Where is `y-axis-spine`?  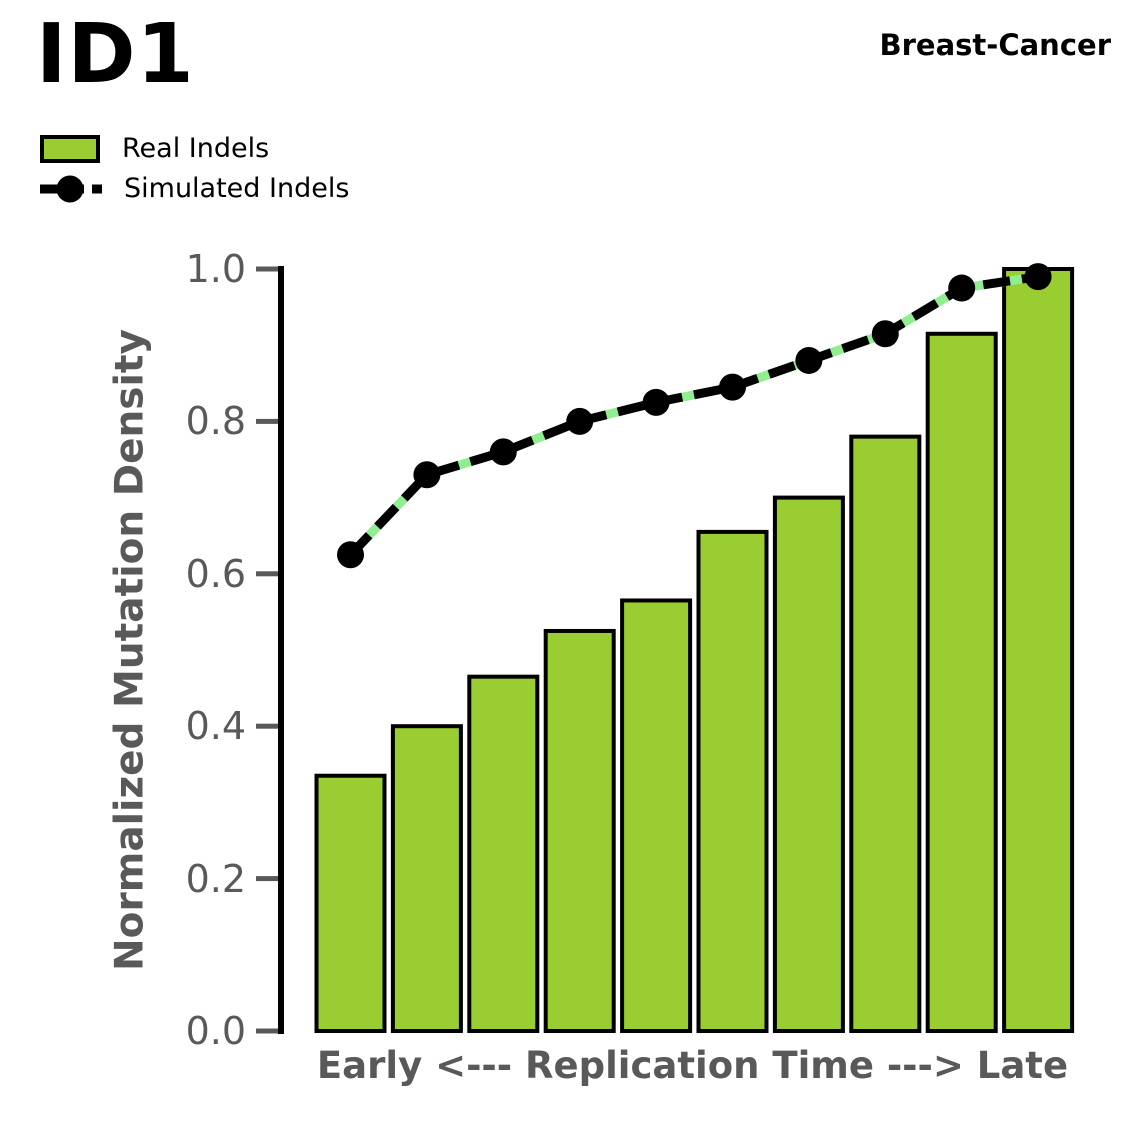 y-axis-spine is located at coordinates (281, 650).